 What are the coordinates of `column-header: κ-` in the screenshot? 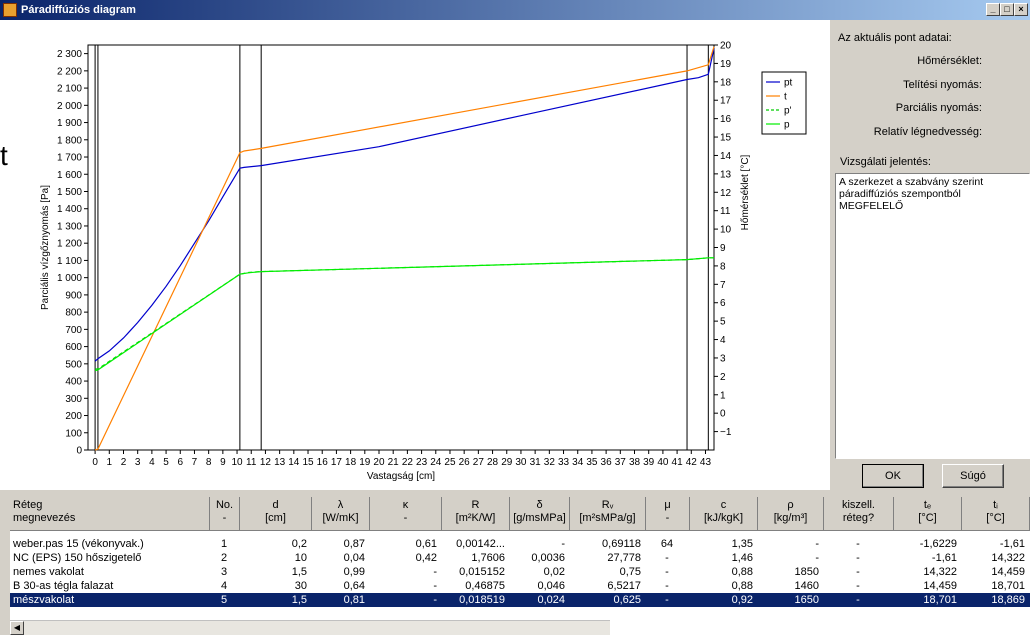 It's located at (406, 514).